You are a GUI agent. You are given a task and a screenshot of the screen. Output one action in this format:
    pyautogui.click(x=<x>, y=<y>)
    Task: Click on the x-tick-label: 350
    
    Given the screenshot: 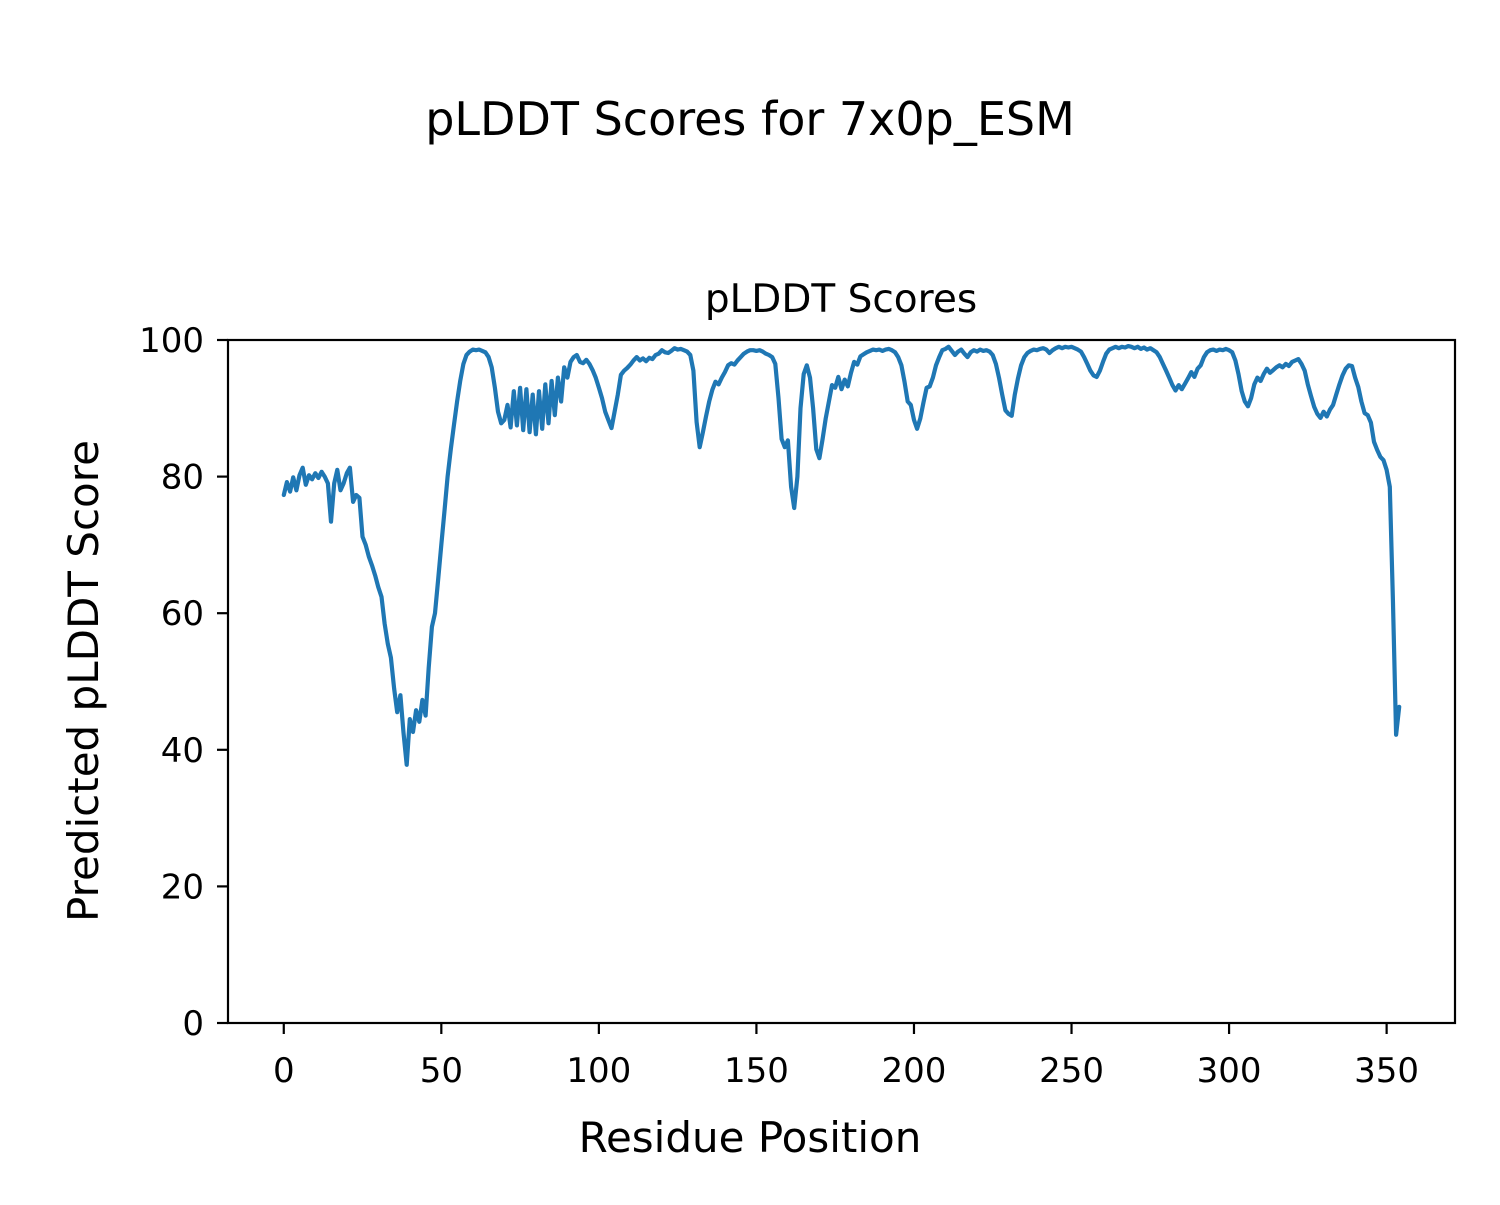 What is the action you would take?
    pyautogui.click(x=1386, y=1071)
    